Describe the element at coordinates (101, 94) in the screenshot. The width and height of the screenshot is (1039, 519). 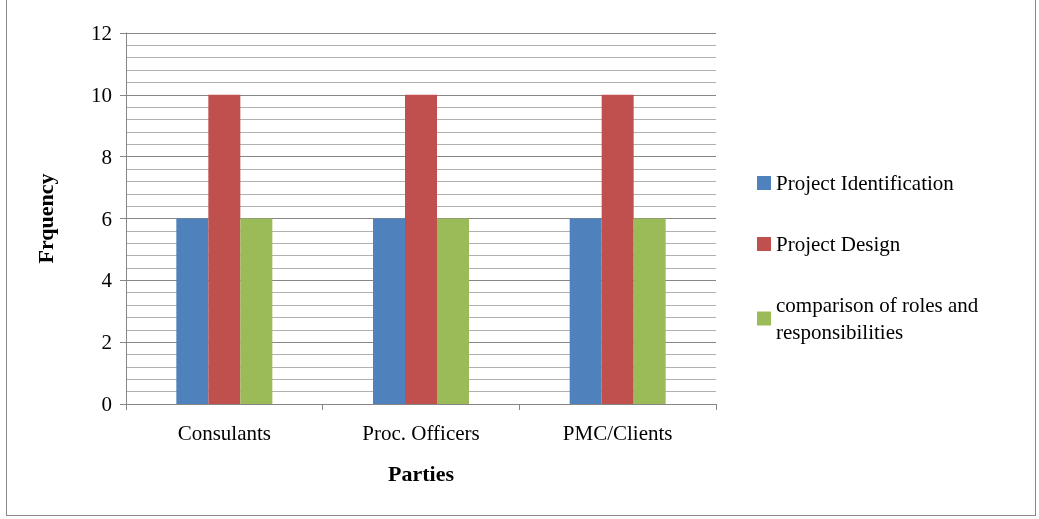
I see `y-tick-label: 10` at that location.